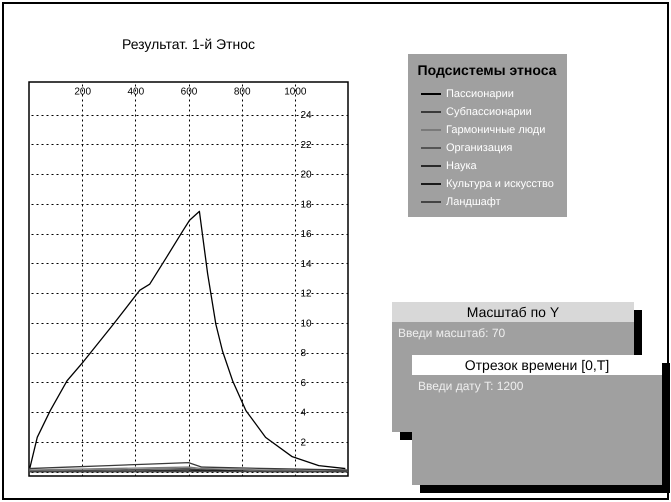  I want to click on x-tick-label: 600, so click(189, 92).